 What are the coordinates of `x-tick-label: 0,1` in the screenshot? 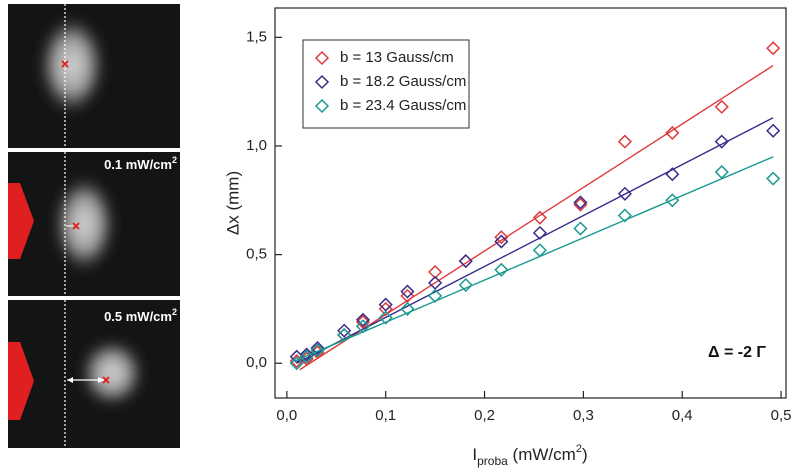 It's located at (385, 415).